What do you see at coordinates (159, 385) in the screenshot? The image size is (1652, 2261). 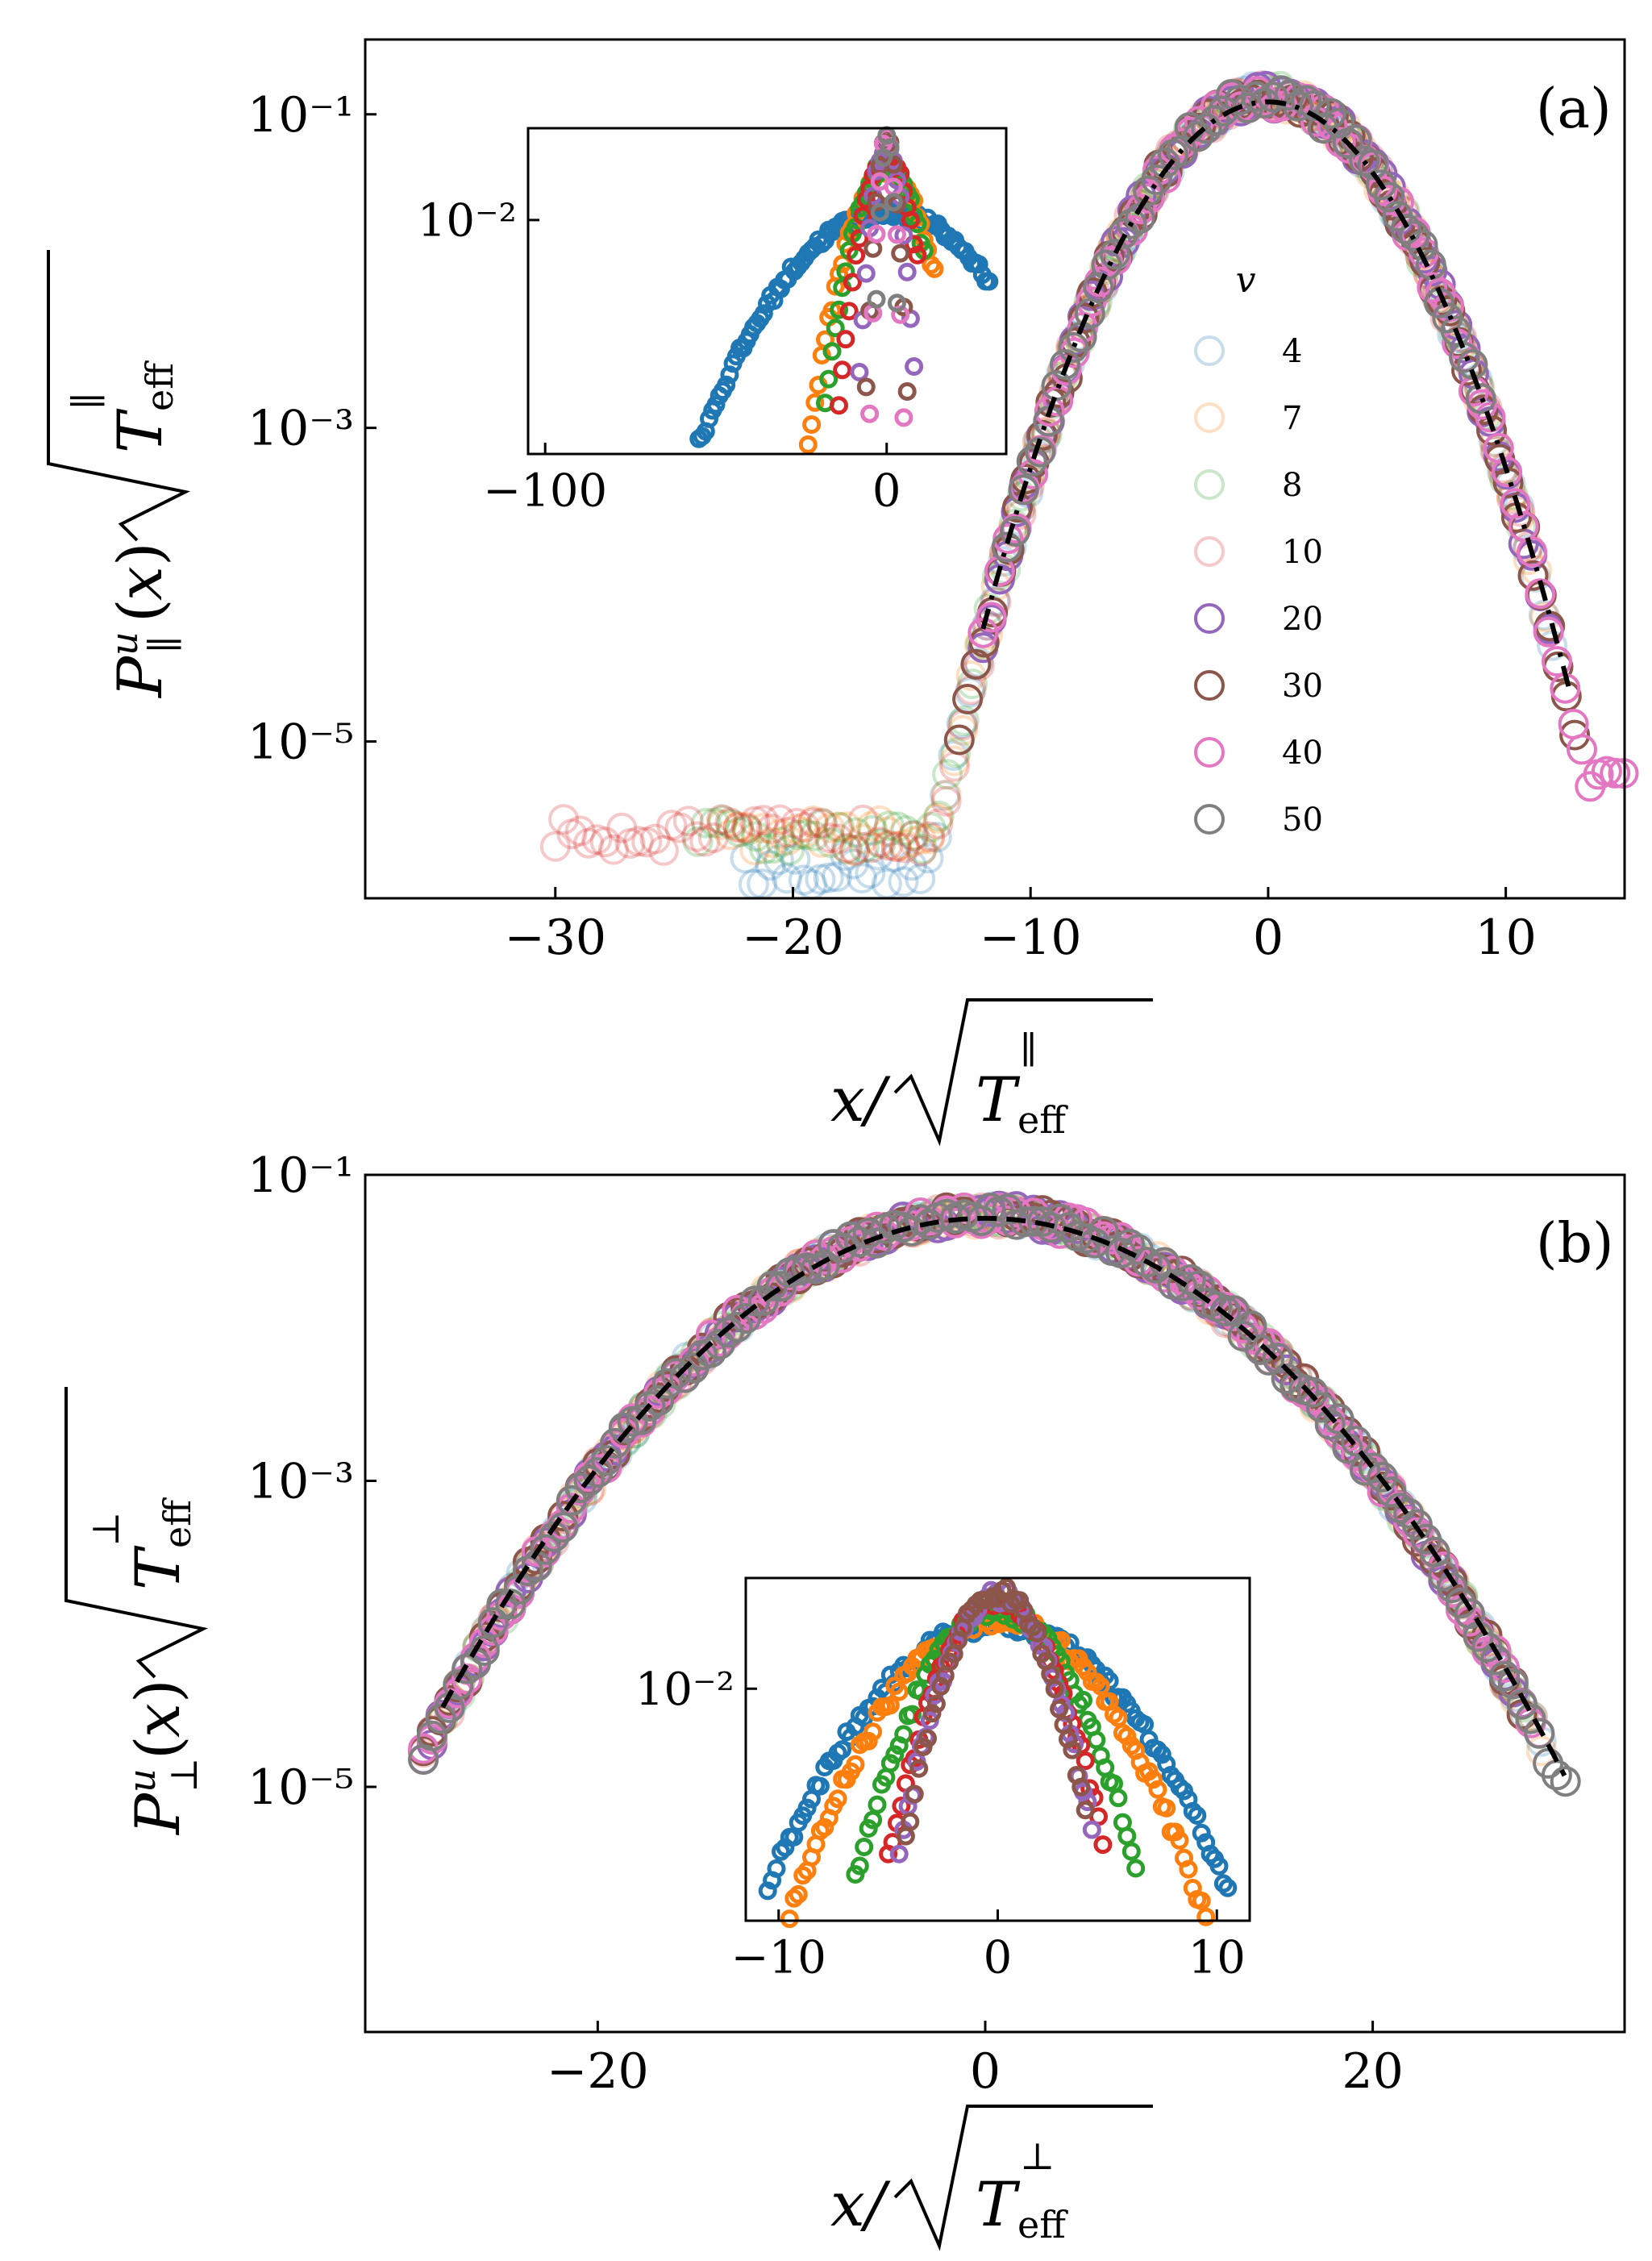 I see `svg-text: eff` at bounding box center [159, 385].